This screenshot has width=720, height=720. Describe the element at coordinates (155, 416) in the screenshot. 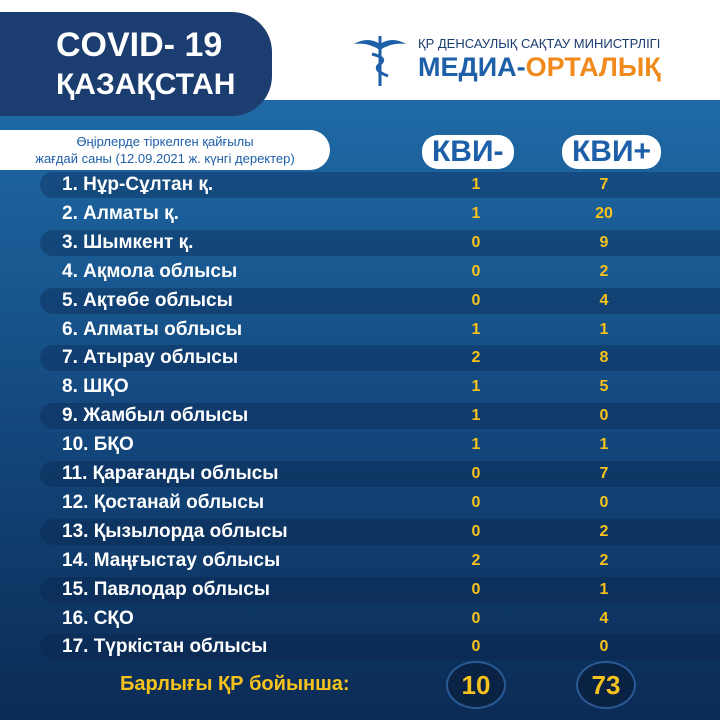

I see `region-name: 9. Жамбыл облысы` at that location.